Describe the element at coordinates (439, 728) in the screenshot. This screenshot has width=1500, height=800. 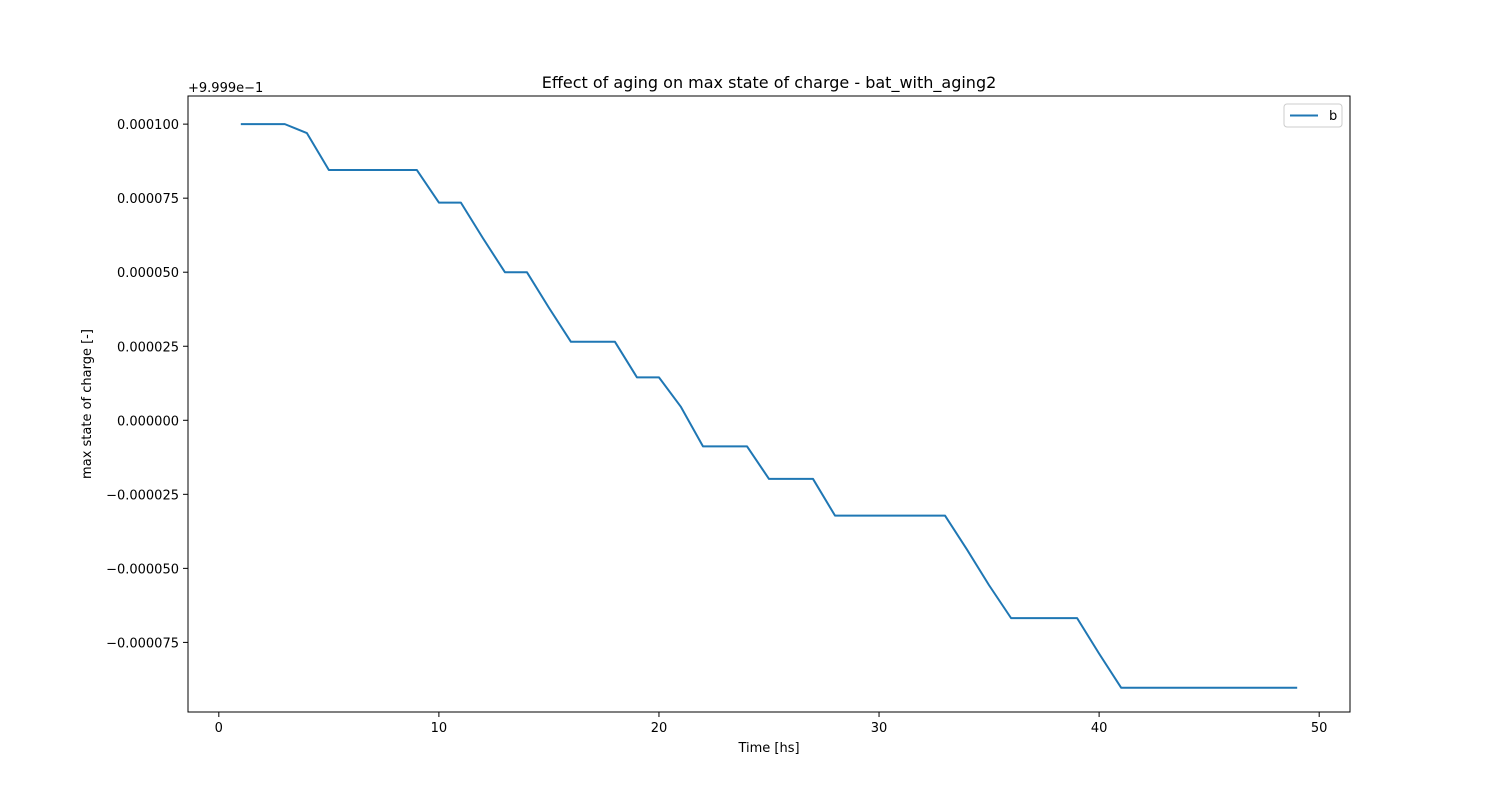
I see `x-tick-label: 10` at that location.